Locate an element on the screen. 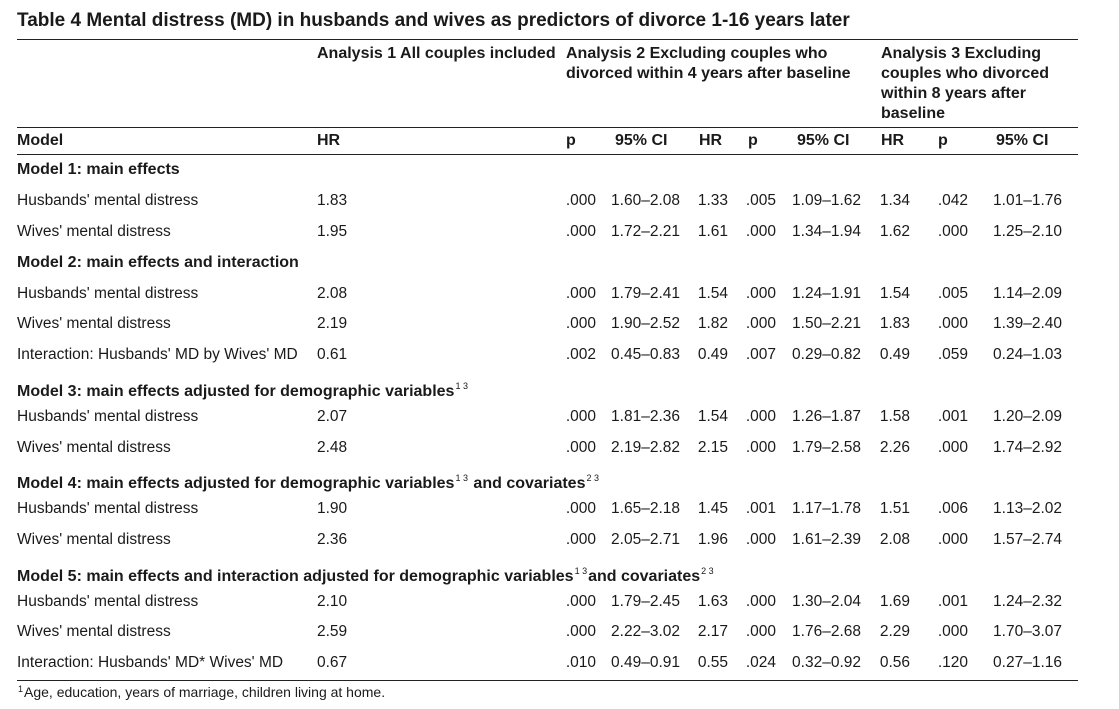 This screenshot has width=1119, height=709. cell-ci-2: 1.34–1.94 is located at coordinates (826, 231).